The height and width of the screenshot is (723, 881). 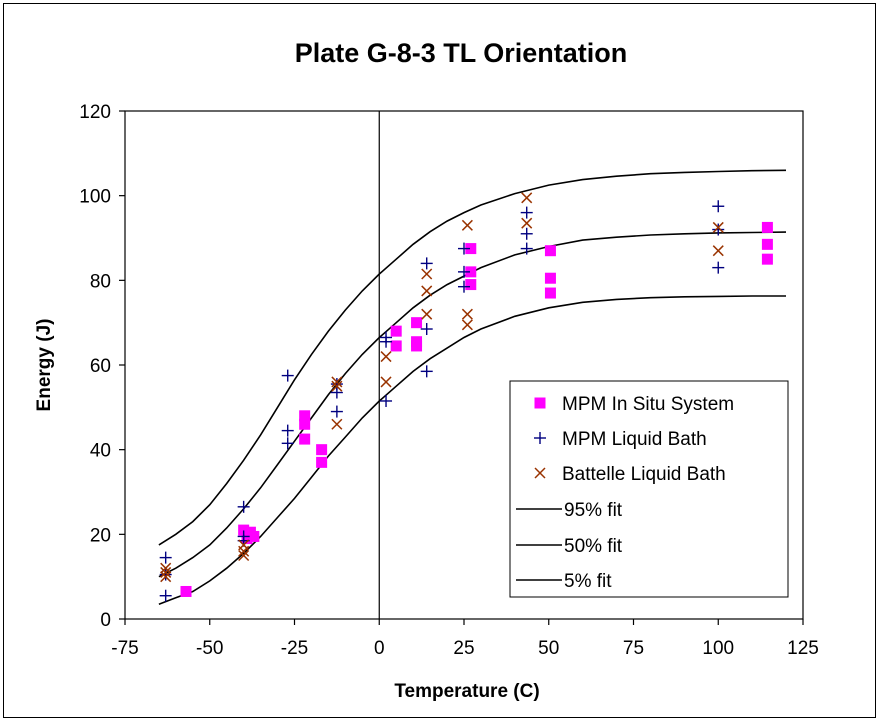 I want to click on legend-plus-icon, so click(x=540, y=438).